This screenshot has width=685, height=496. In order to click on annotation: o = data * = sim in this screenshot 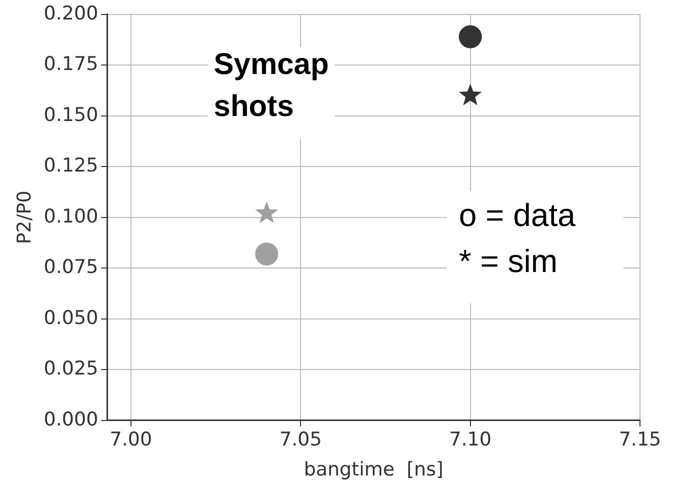, I will do `click(517, 237)`.